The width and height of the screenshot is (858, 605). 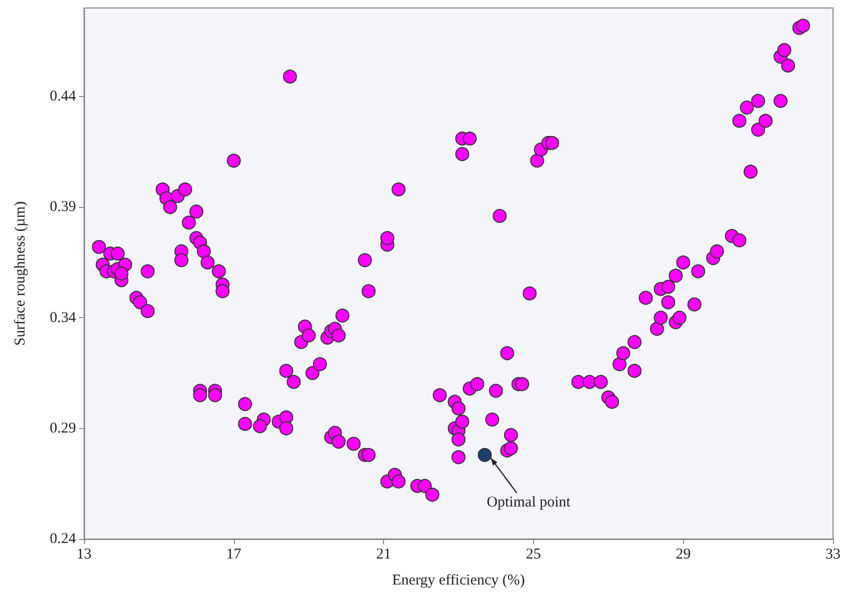 What do you see at coordinates (529, 502) in the screenshot?
I see `annotation: Optimal point` at bounding box center [529, 502].